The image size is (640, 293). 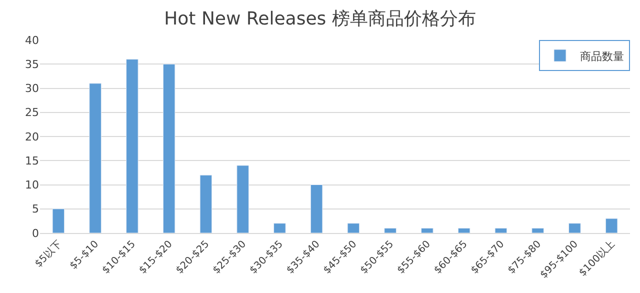 I want to click on y-tick-label: 20, so click(x=32, y=137).